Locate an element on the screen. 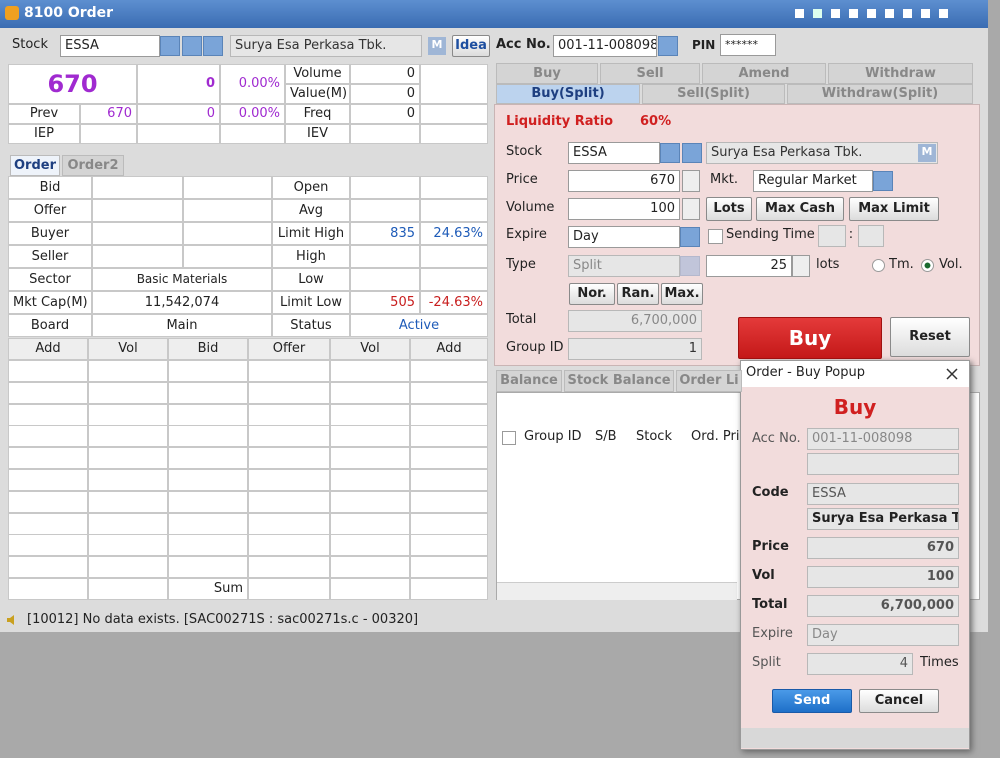 The height and width of the screenshot is (758, 1000). split-lots: 25 is located at coordinates (749, 266).